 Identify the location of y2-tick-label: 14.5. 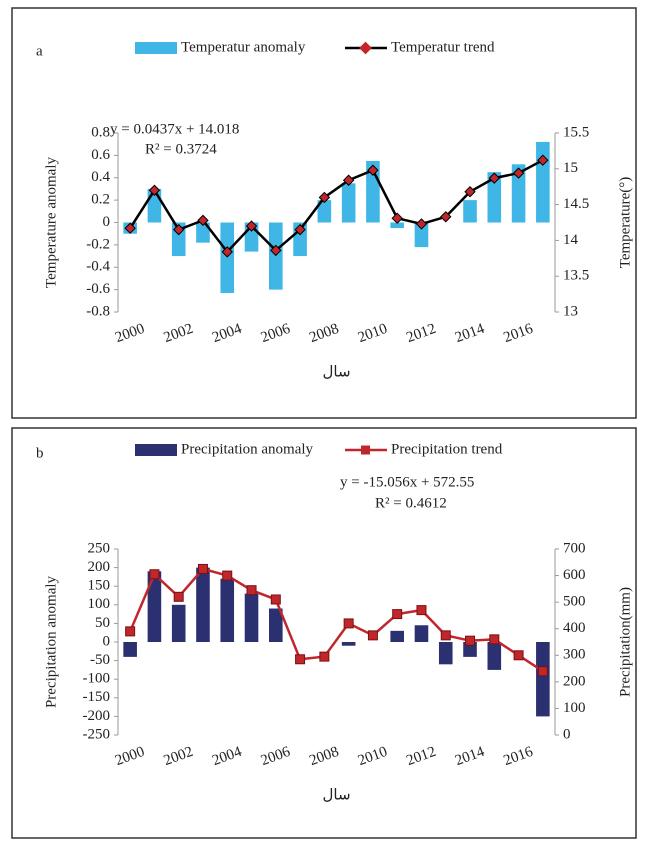
(576, 204).